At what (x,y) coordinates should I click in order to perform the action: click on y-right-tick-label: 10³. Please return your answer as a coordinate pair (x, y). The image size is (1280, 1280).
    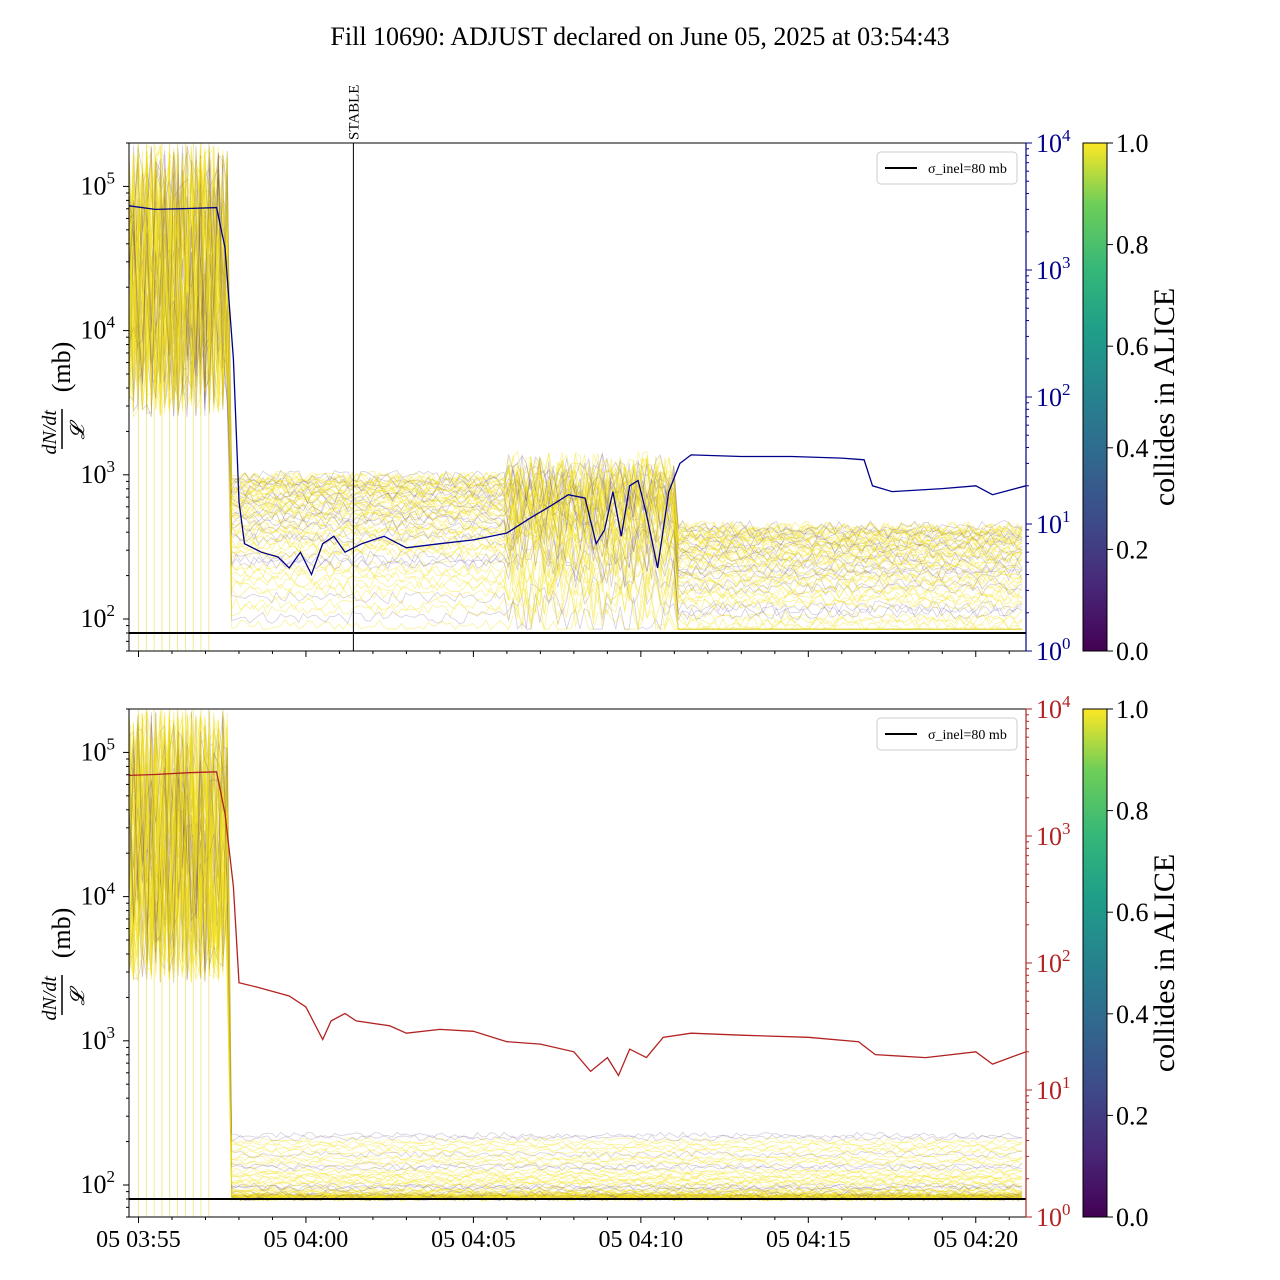
    Looking at the image, I should click on (1053, 835).